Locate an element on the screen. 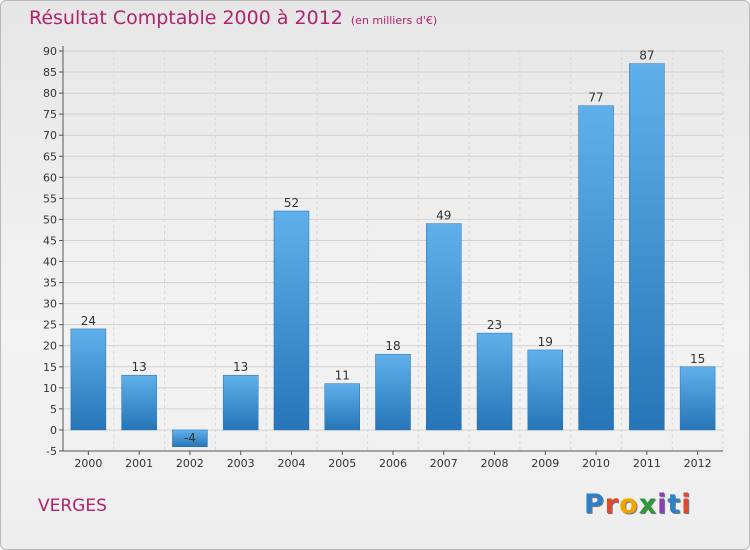 This screenshot has width=750, height=550. data-label: 49 is located at coordinates (443, 216).